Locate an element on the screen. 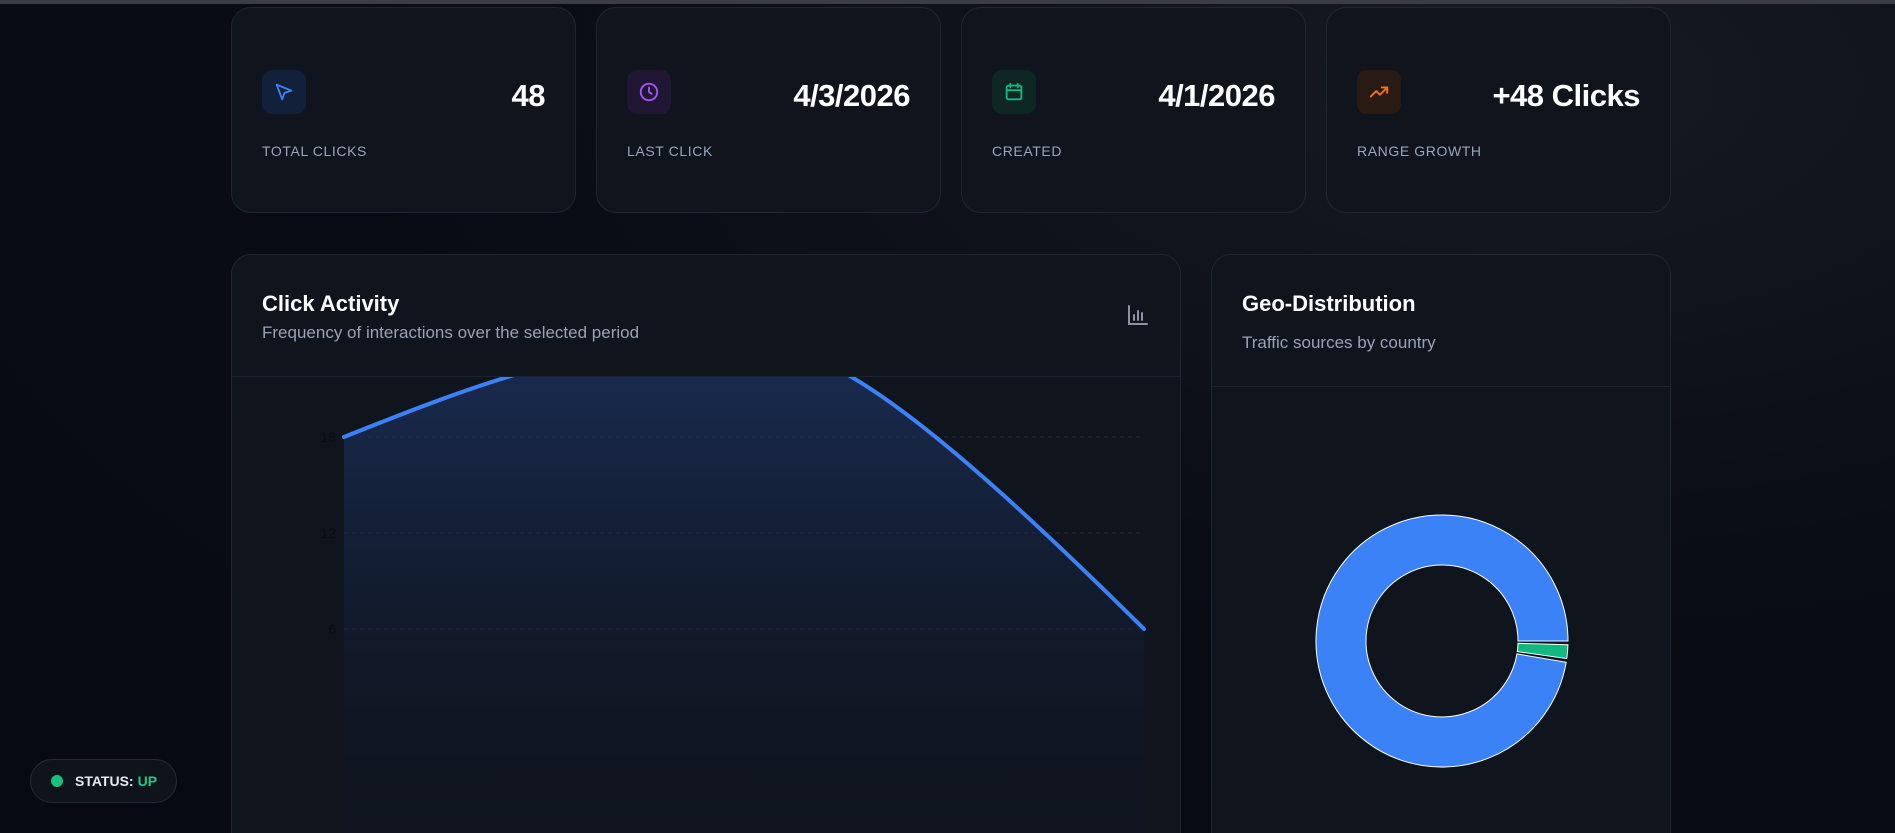 The width and height of the screenshot is (1895, 833). donut-slice-secondary is located at coordinates (1542, 651).